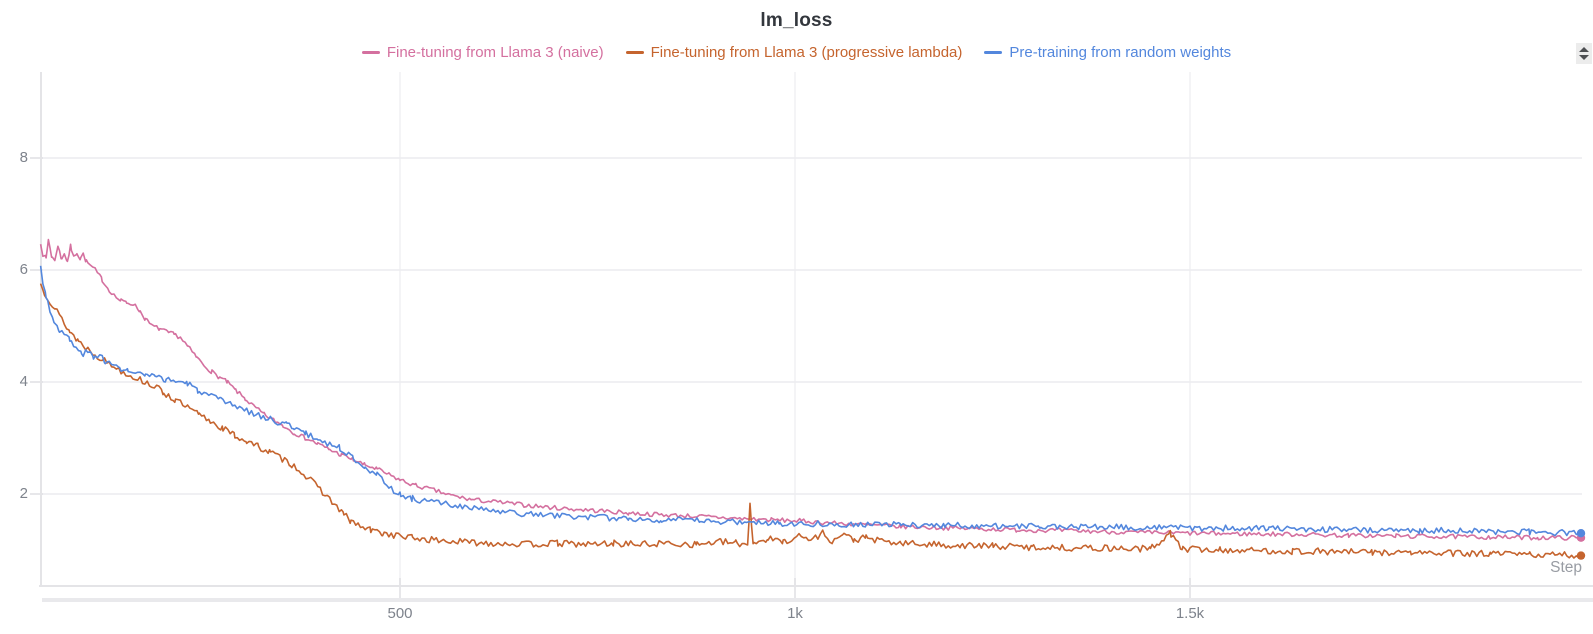  I want to click on legend-label-pretraining: Pre-training from random weights, so click(1120, 52).